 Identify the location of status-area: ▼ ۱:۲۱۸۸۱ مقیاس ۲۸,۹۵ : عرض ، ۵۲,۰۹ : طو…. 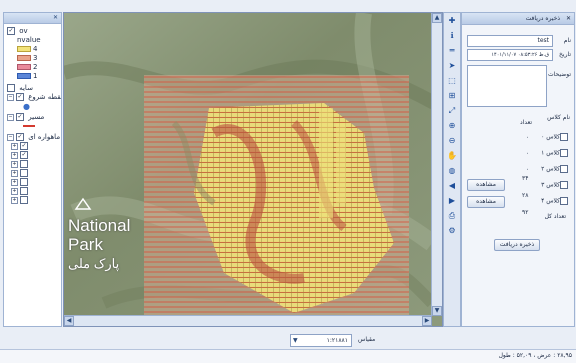
(288, 345).